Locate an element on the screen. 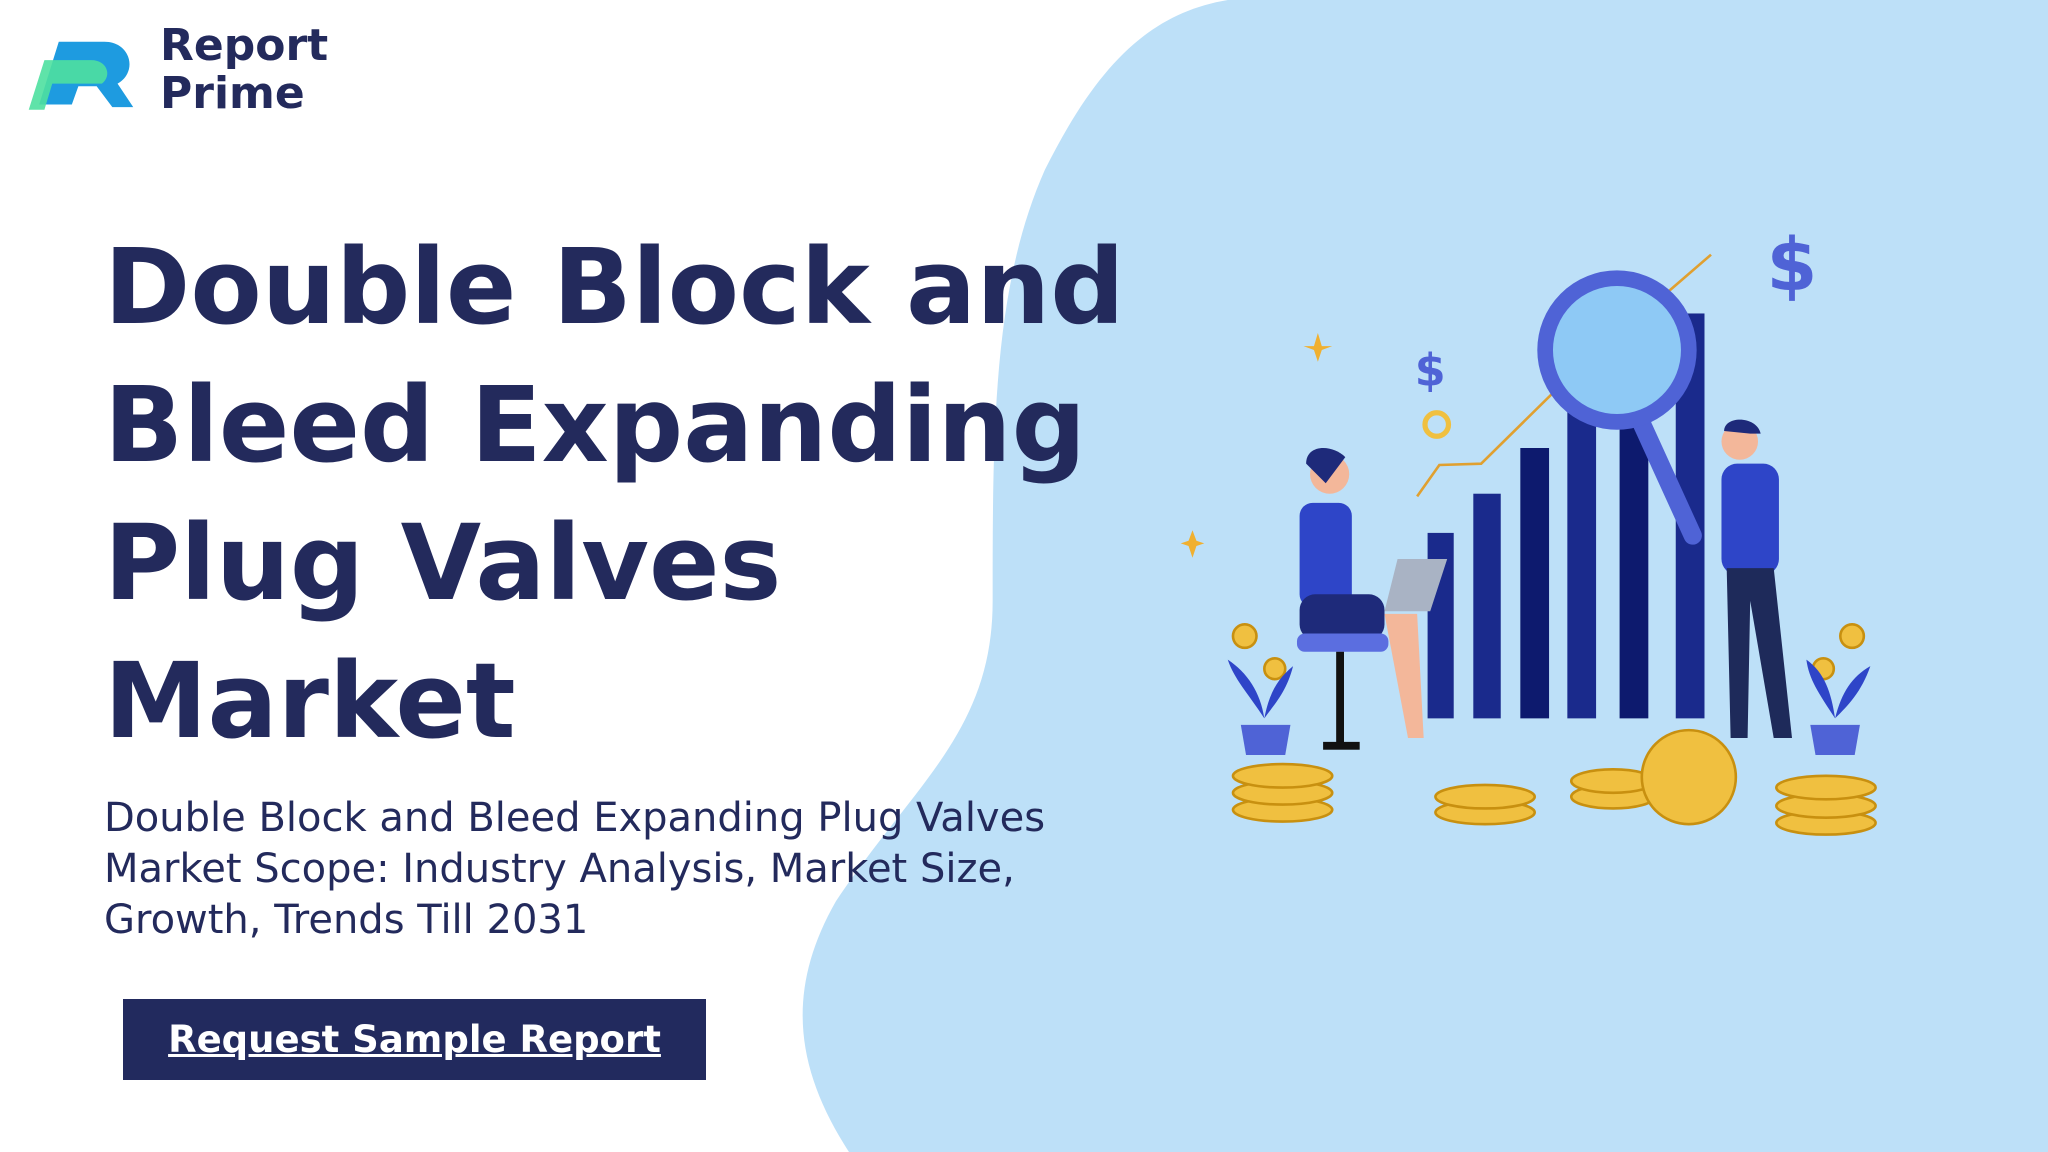 Image resolution: width=2048 pixels, height=1152 pixels. title-line: Plug Valves is located at coordinates (443, 563).